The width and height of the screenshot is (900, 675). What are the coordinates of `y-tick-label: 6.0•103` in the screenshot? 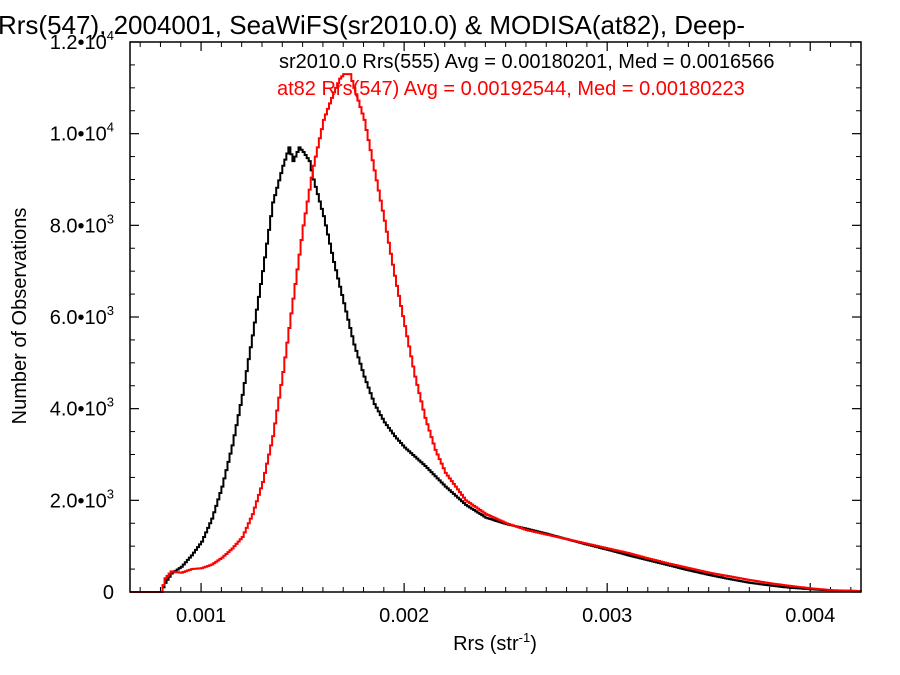 It's located at (82, 316).